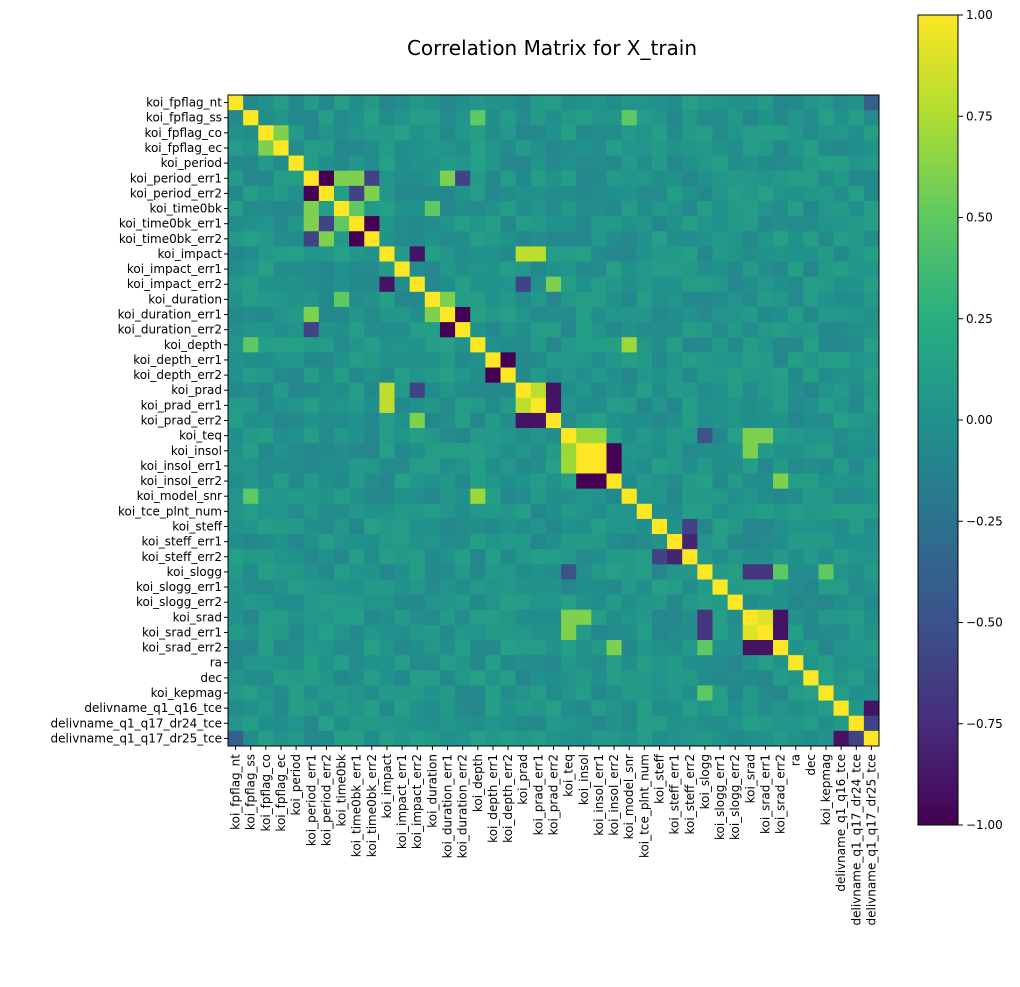  Describe the element at coordinates (176, 178) in the screenshot. I see `y-tick-label: koi_period_err1` at that location.